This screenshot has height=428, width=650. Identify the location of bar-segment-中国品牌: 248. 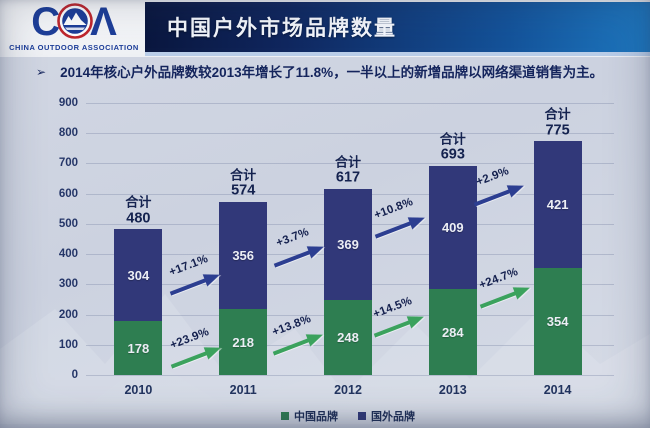
(348, 337).